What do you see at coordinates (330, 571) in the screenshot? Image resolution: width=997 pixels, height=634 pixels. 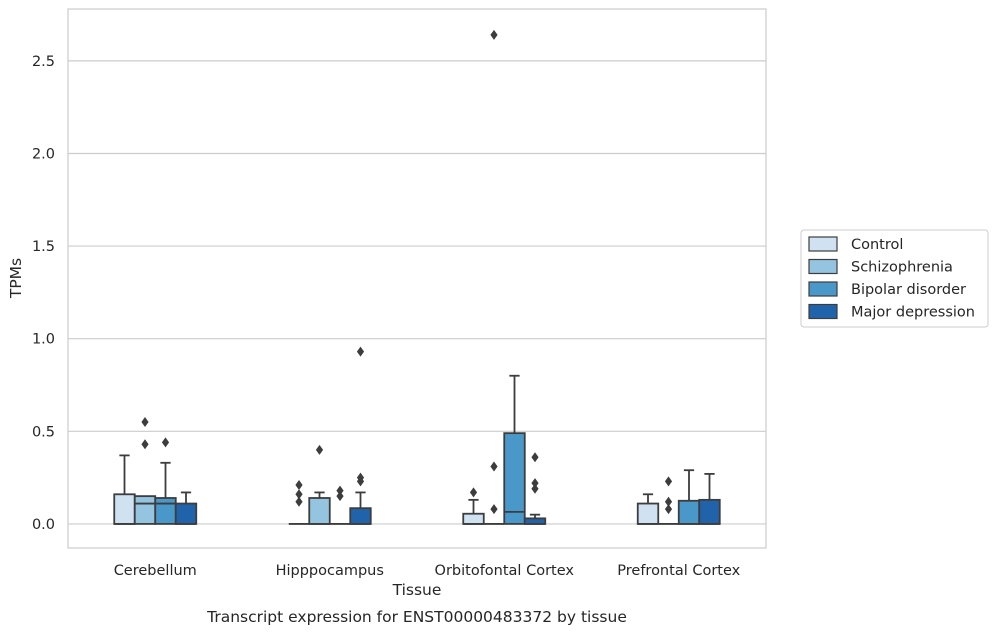 I see `x-tick-label: Hipppocampus` at bounding box center [330, 571].